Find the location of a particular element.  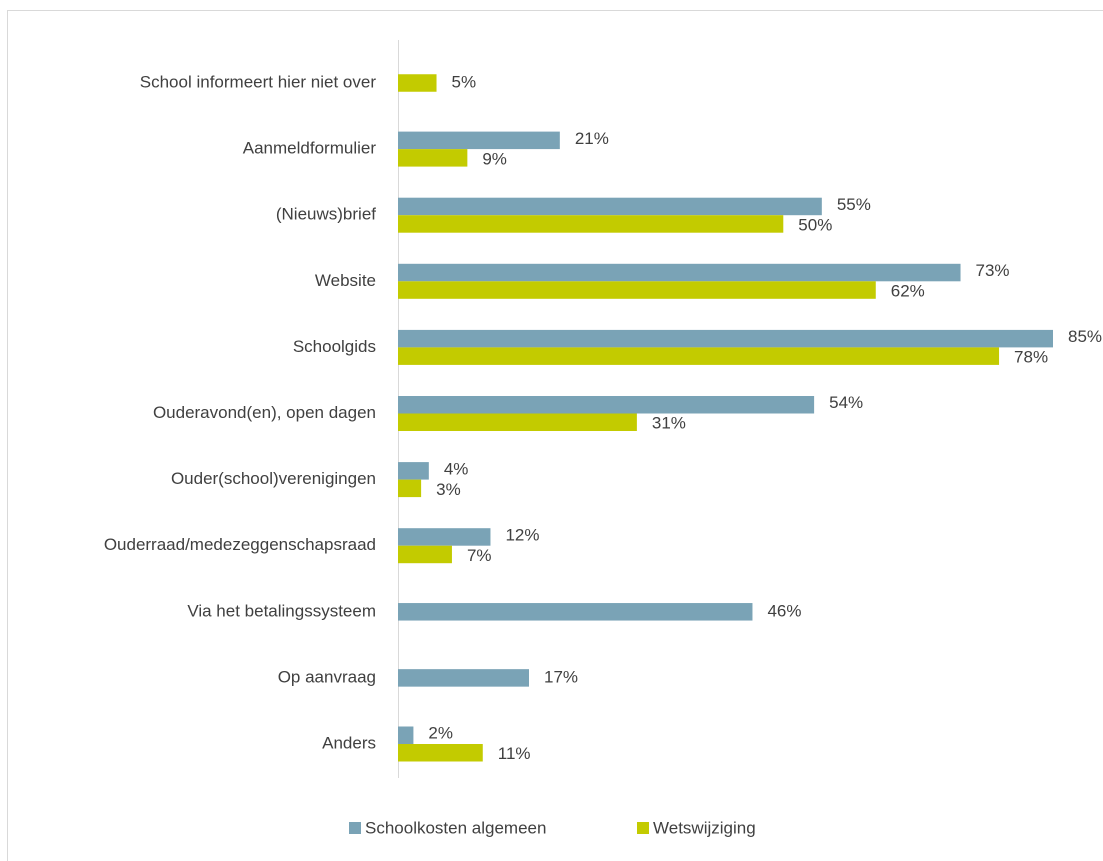

y-tick-label: Website is located at coordinates (345, 280).